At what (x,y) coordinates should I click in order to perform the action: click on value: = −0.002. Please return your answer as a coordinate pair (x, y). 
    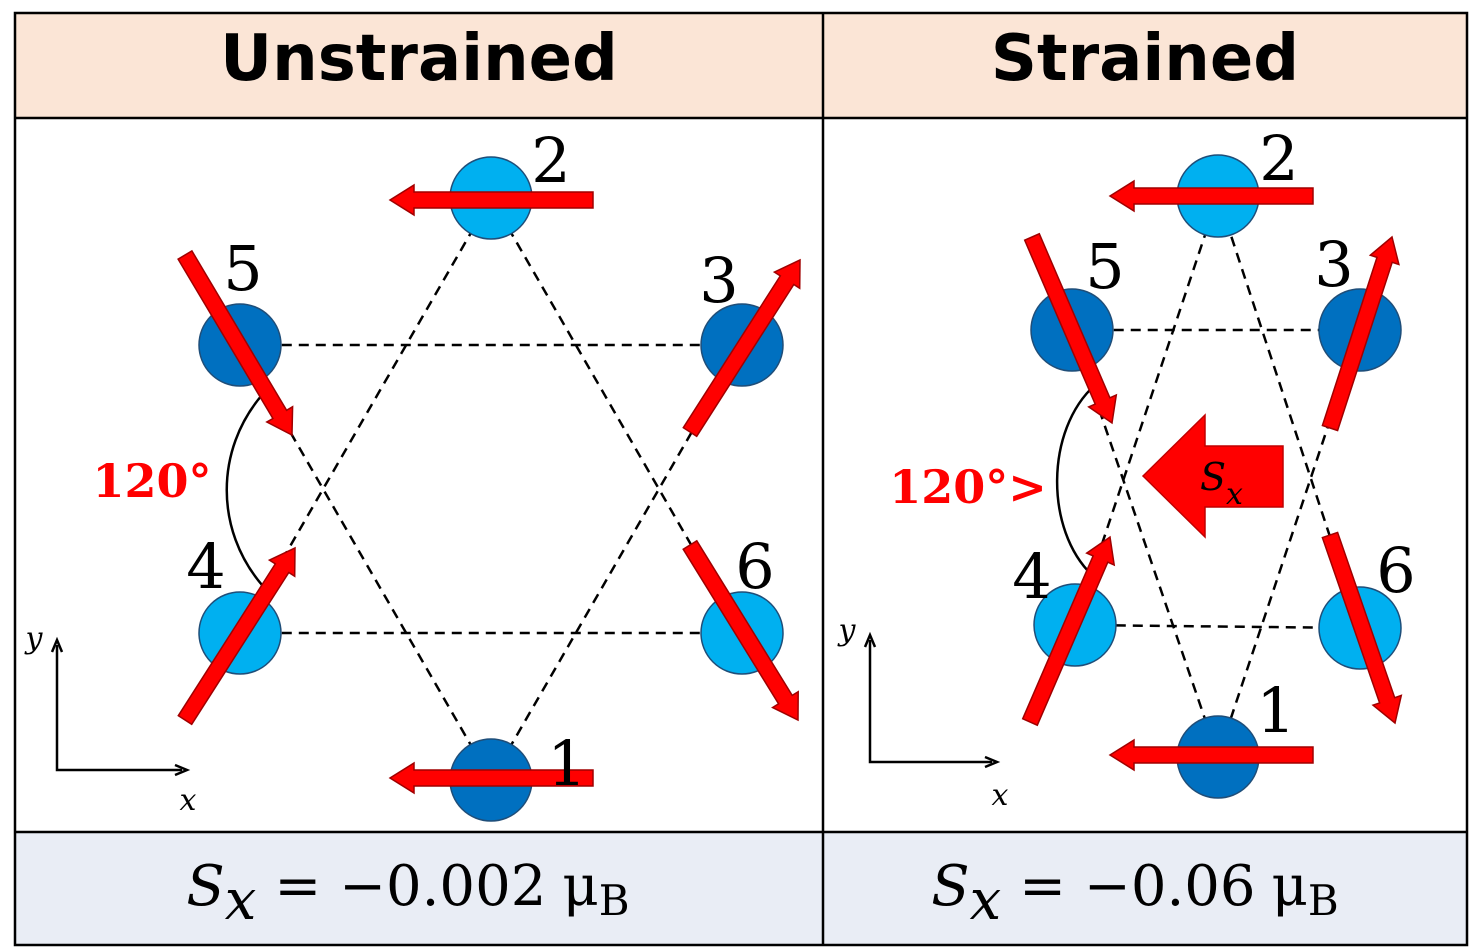
    Looking at the image, I should click on (410, 886).